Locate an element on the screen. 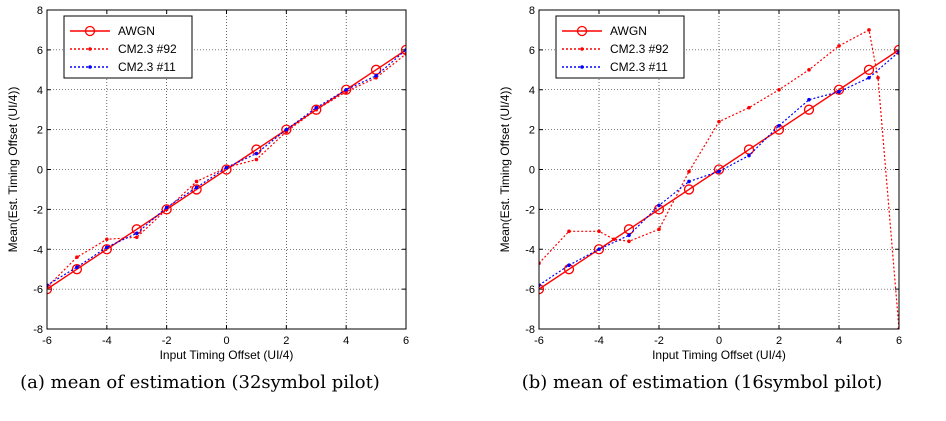 The image size is (946, 421). y-tick-label: 0 is located at coordinates (40, 171).